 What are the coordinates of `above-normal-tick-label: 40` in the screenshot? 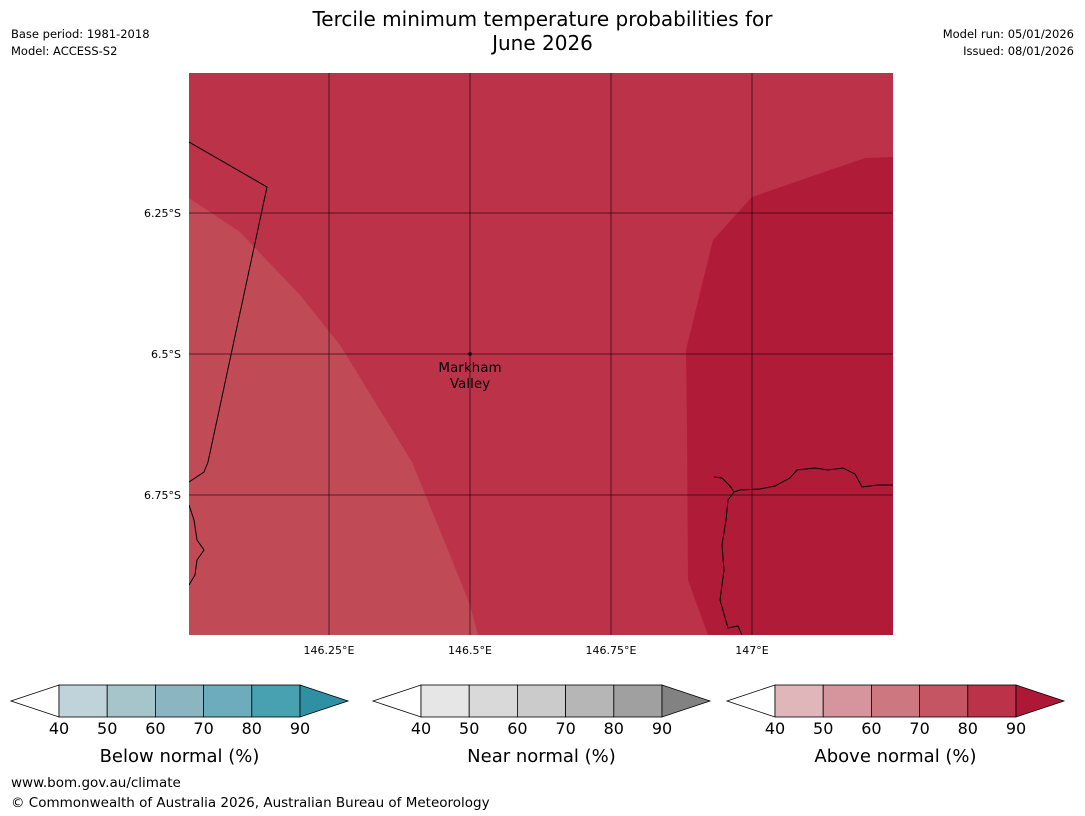 It's located at (775, 728).